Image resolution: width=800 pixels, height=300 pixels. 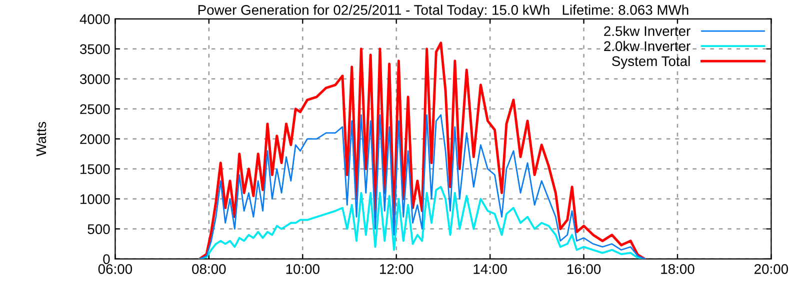 I want to click on y-tick-label: 4000, so click(x=95, y=19).